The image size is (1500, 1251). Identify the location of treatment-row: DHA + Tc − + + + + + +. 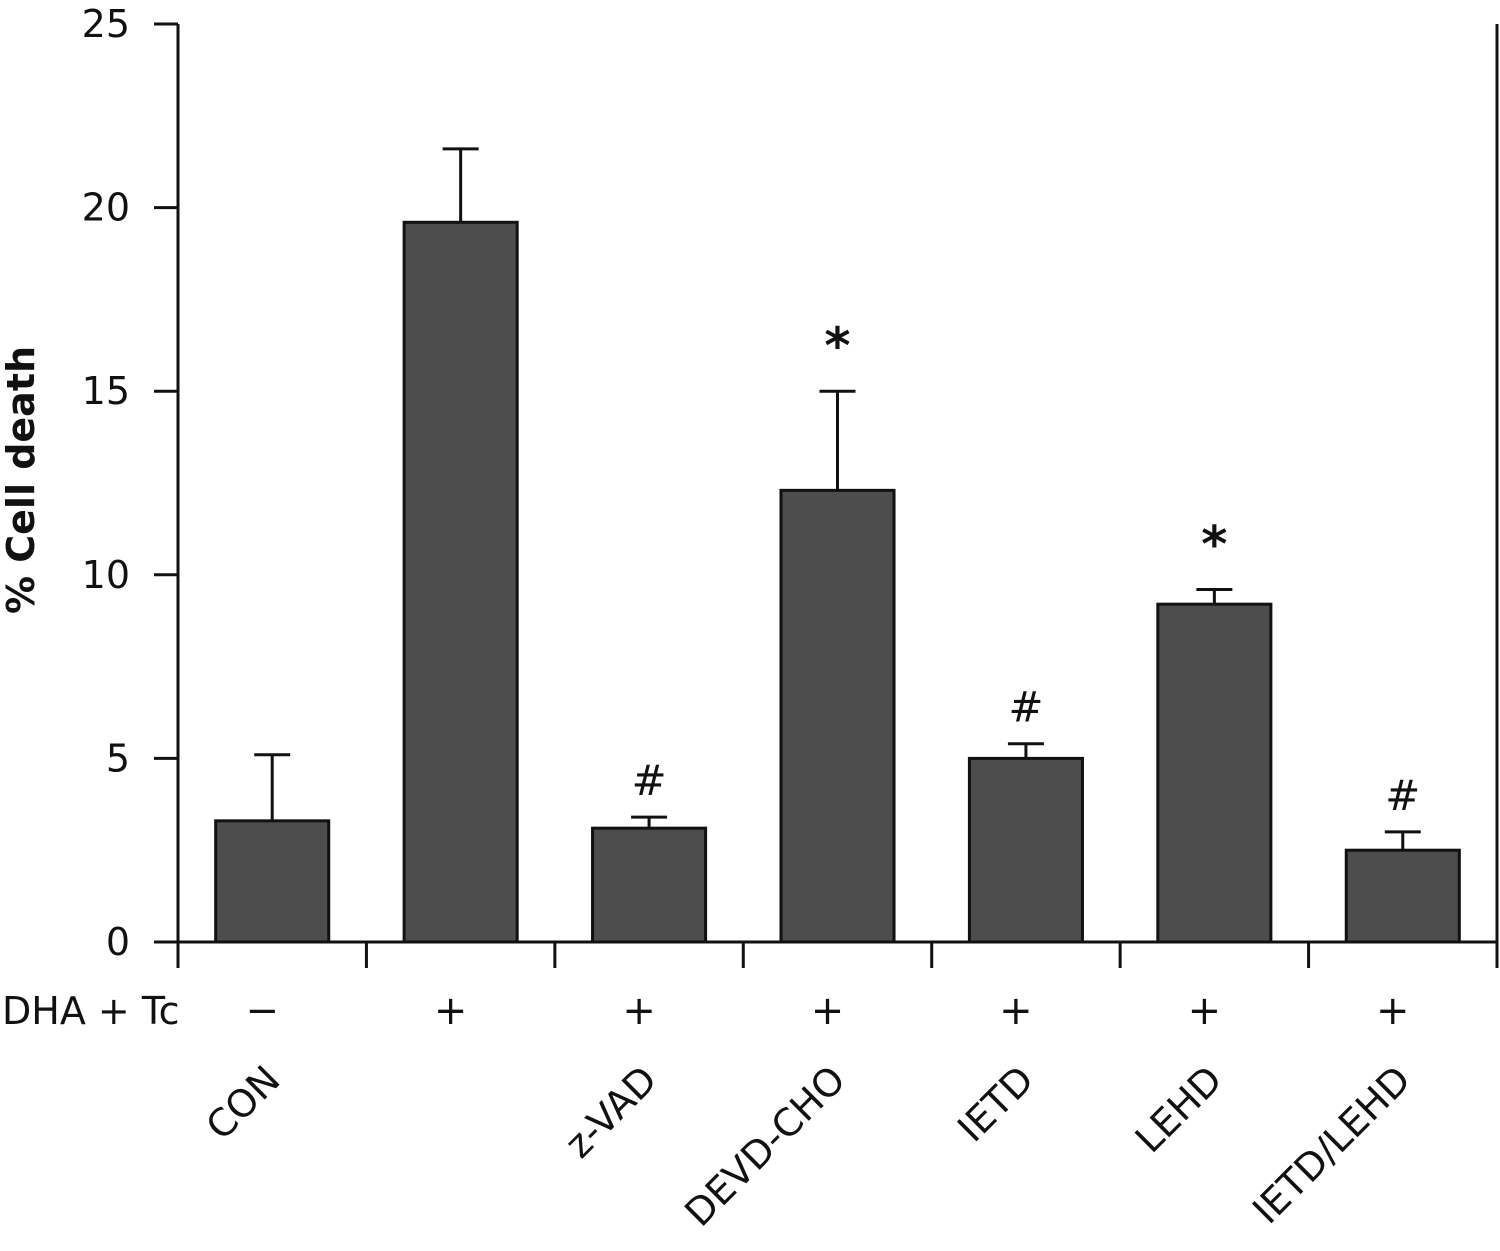
(706, 1011).